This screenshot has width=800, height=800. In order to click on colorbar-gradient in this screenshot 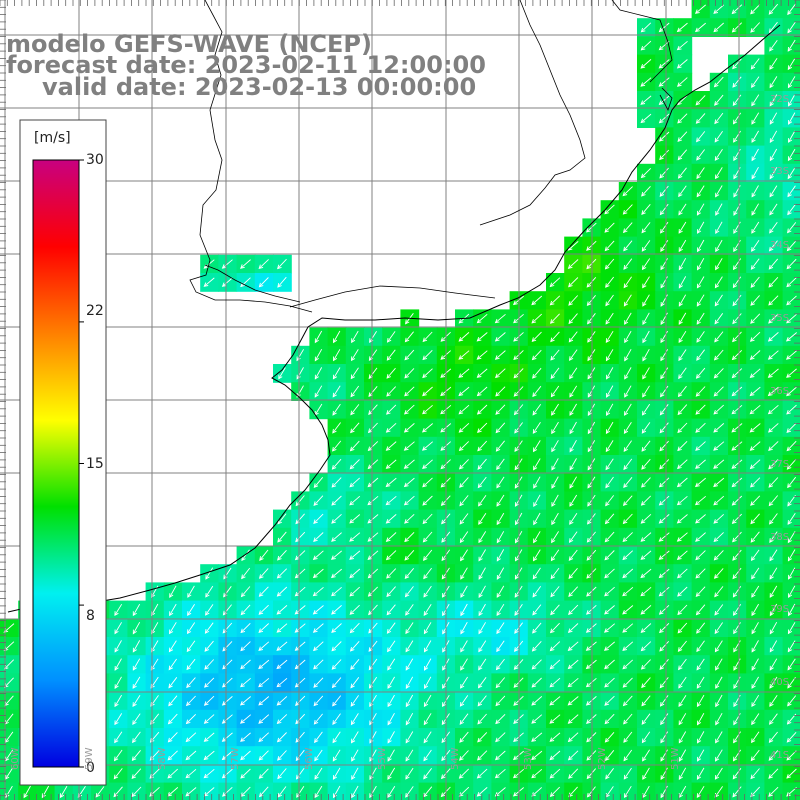, I will do `click(56, 463)`.